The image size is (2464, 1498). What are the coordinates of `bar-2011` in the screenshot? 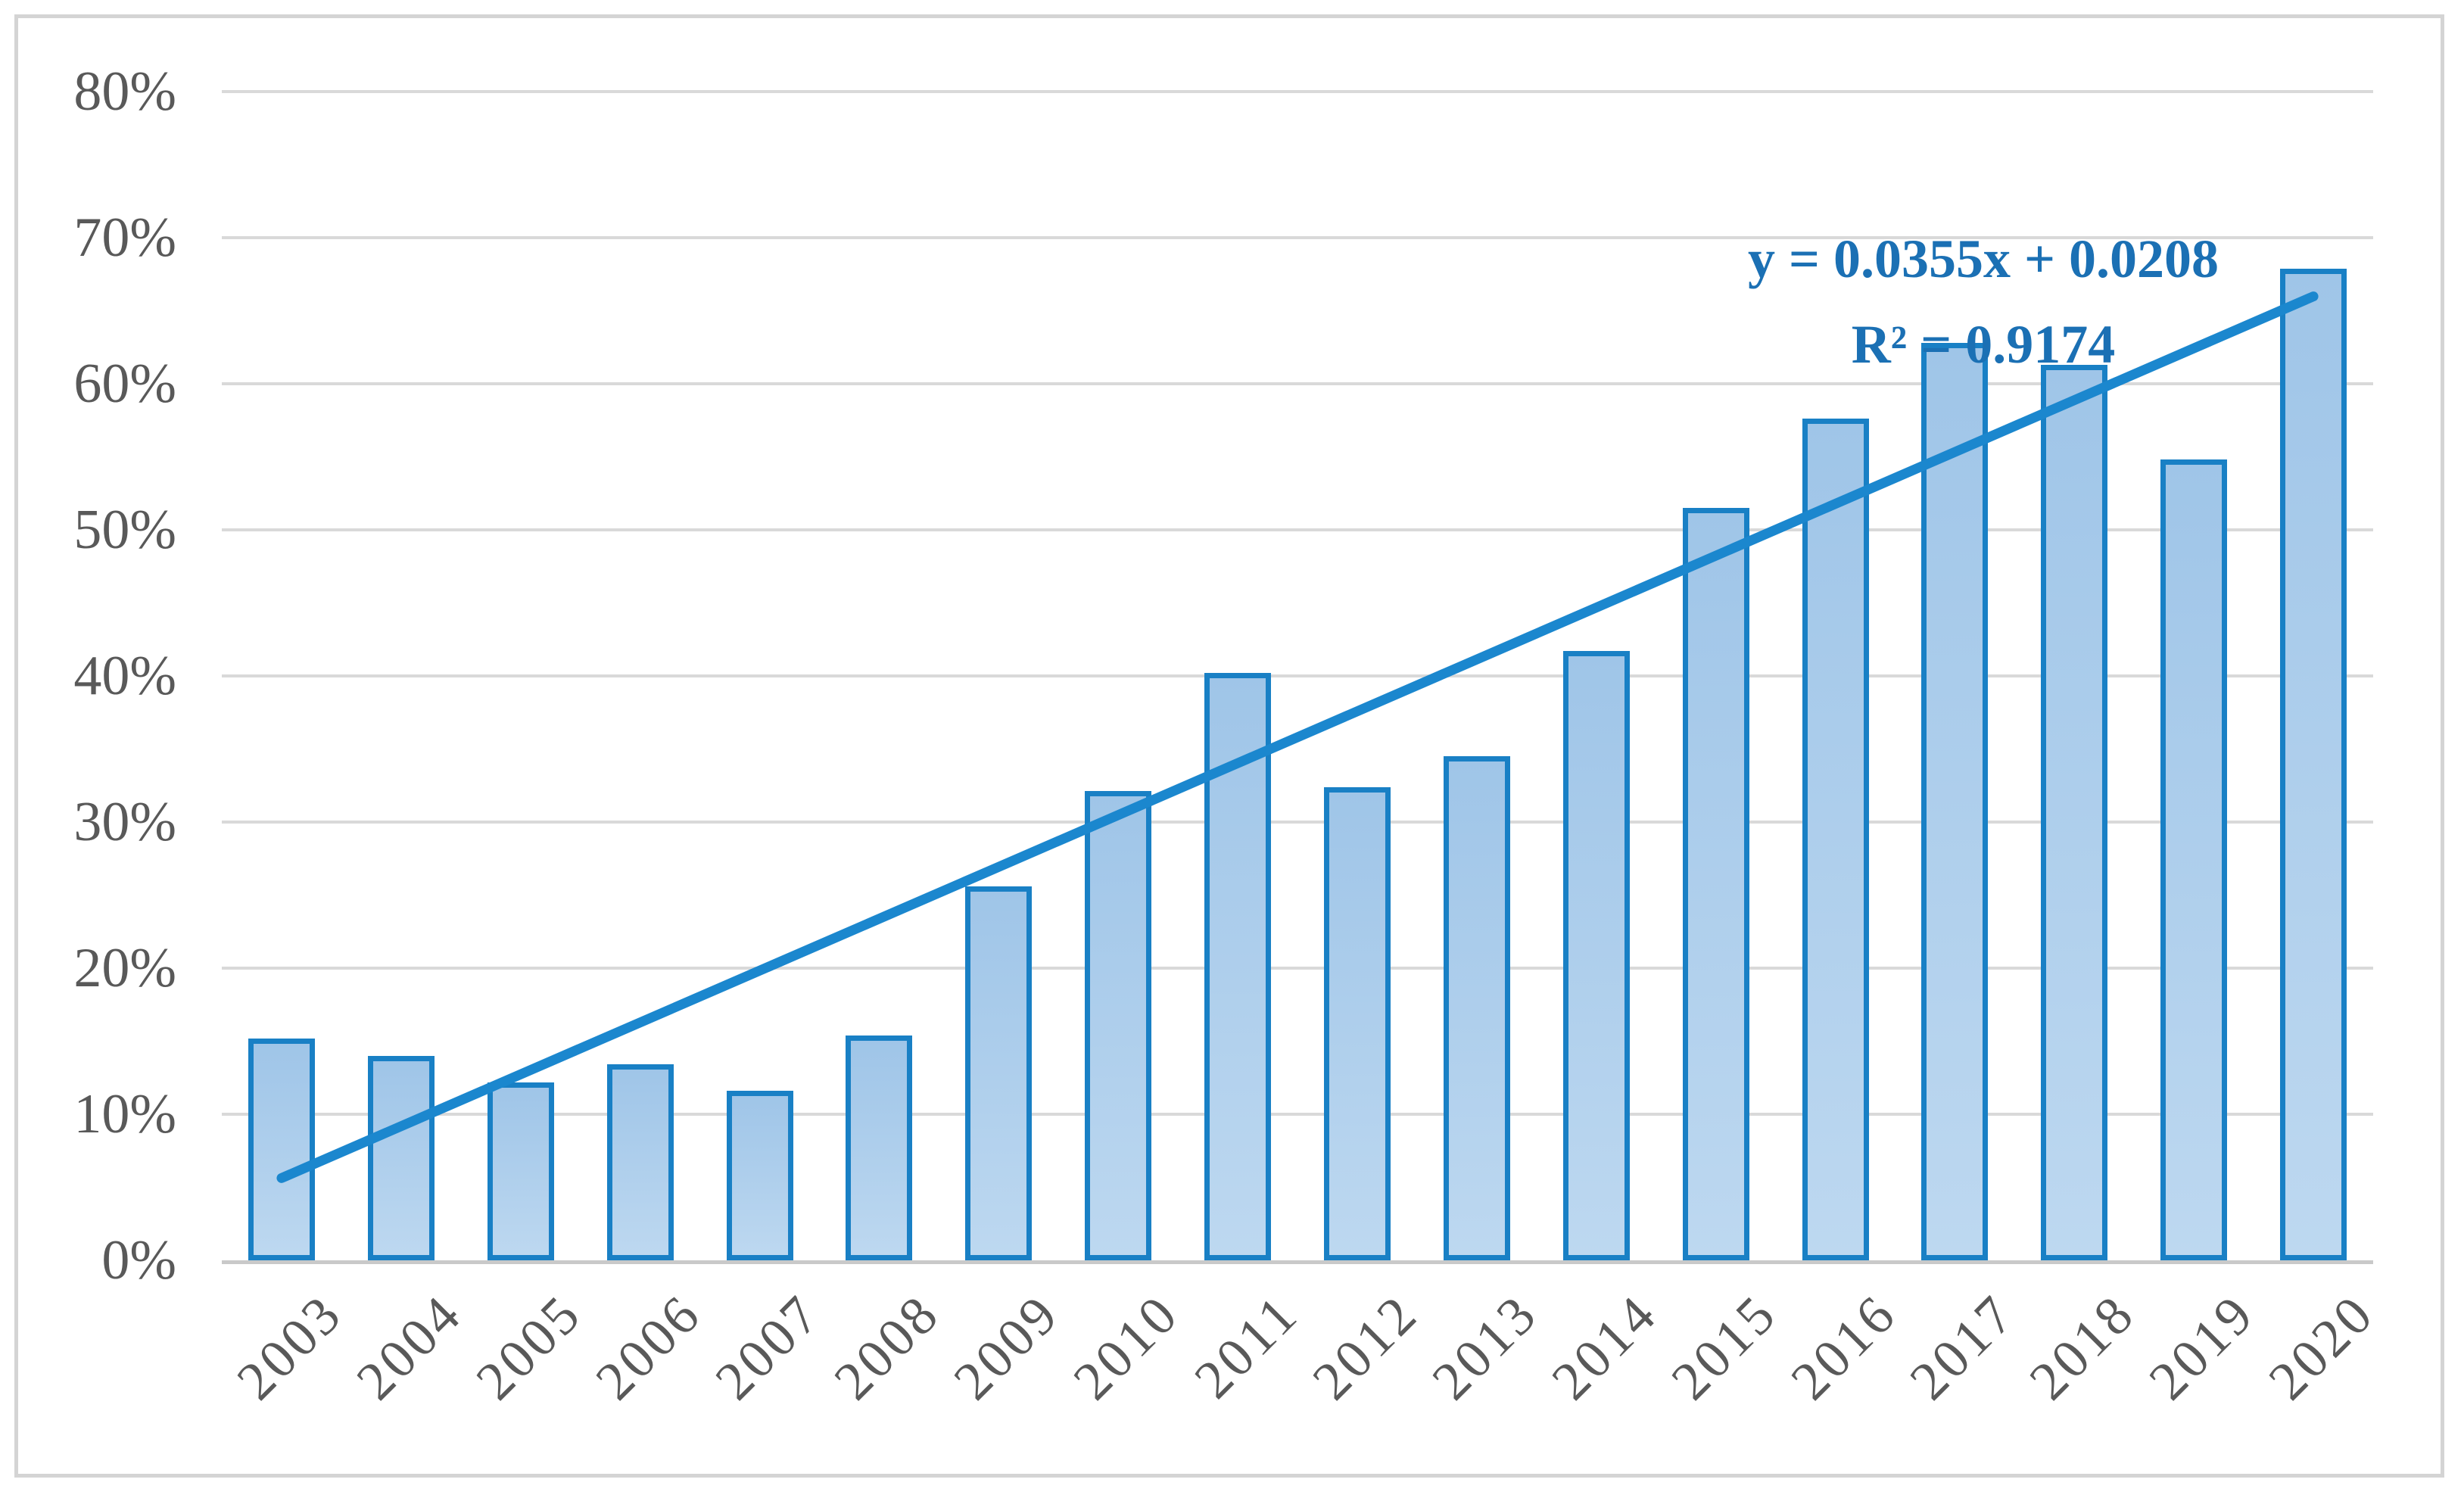 It's located at (1238, 966).